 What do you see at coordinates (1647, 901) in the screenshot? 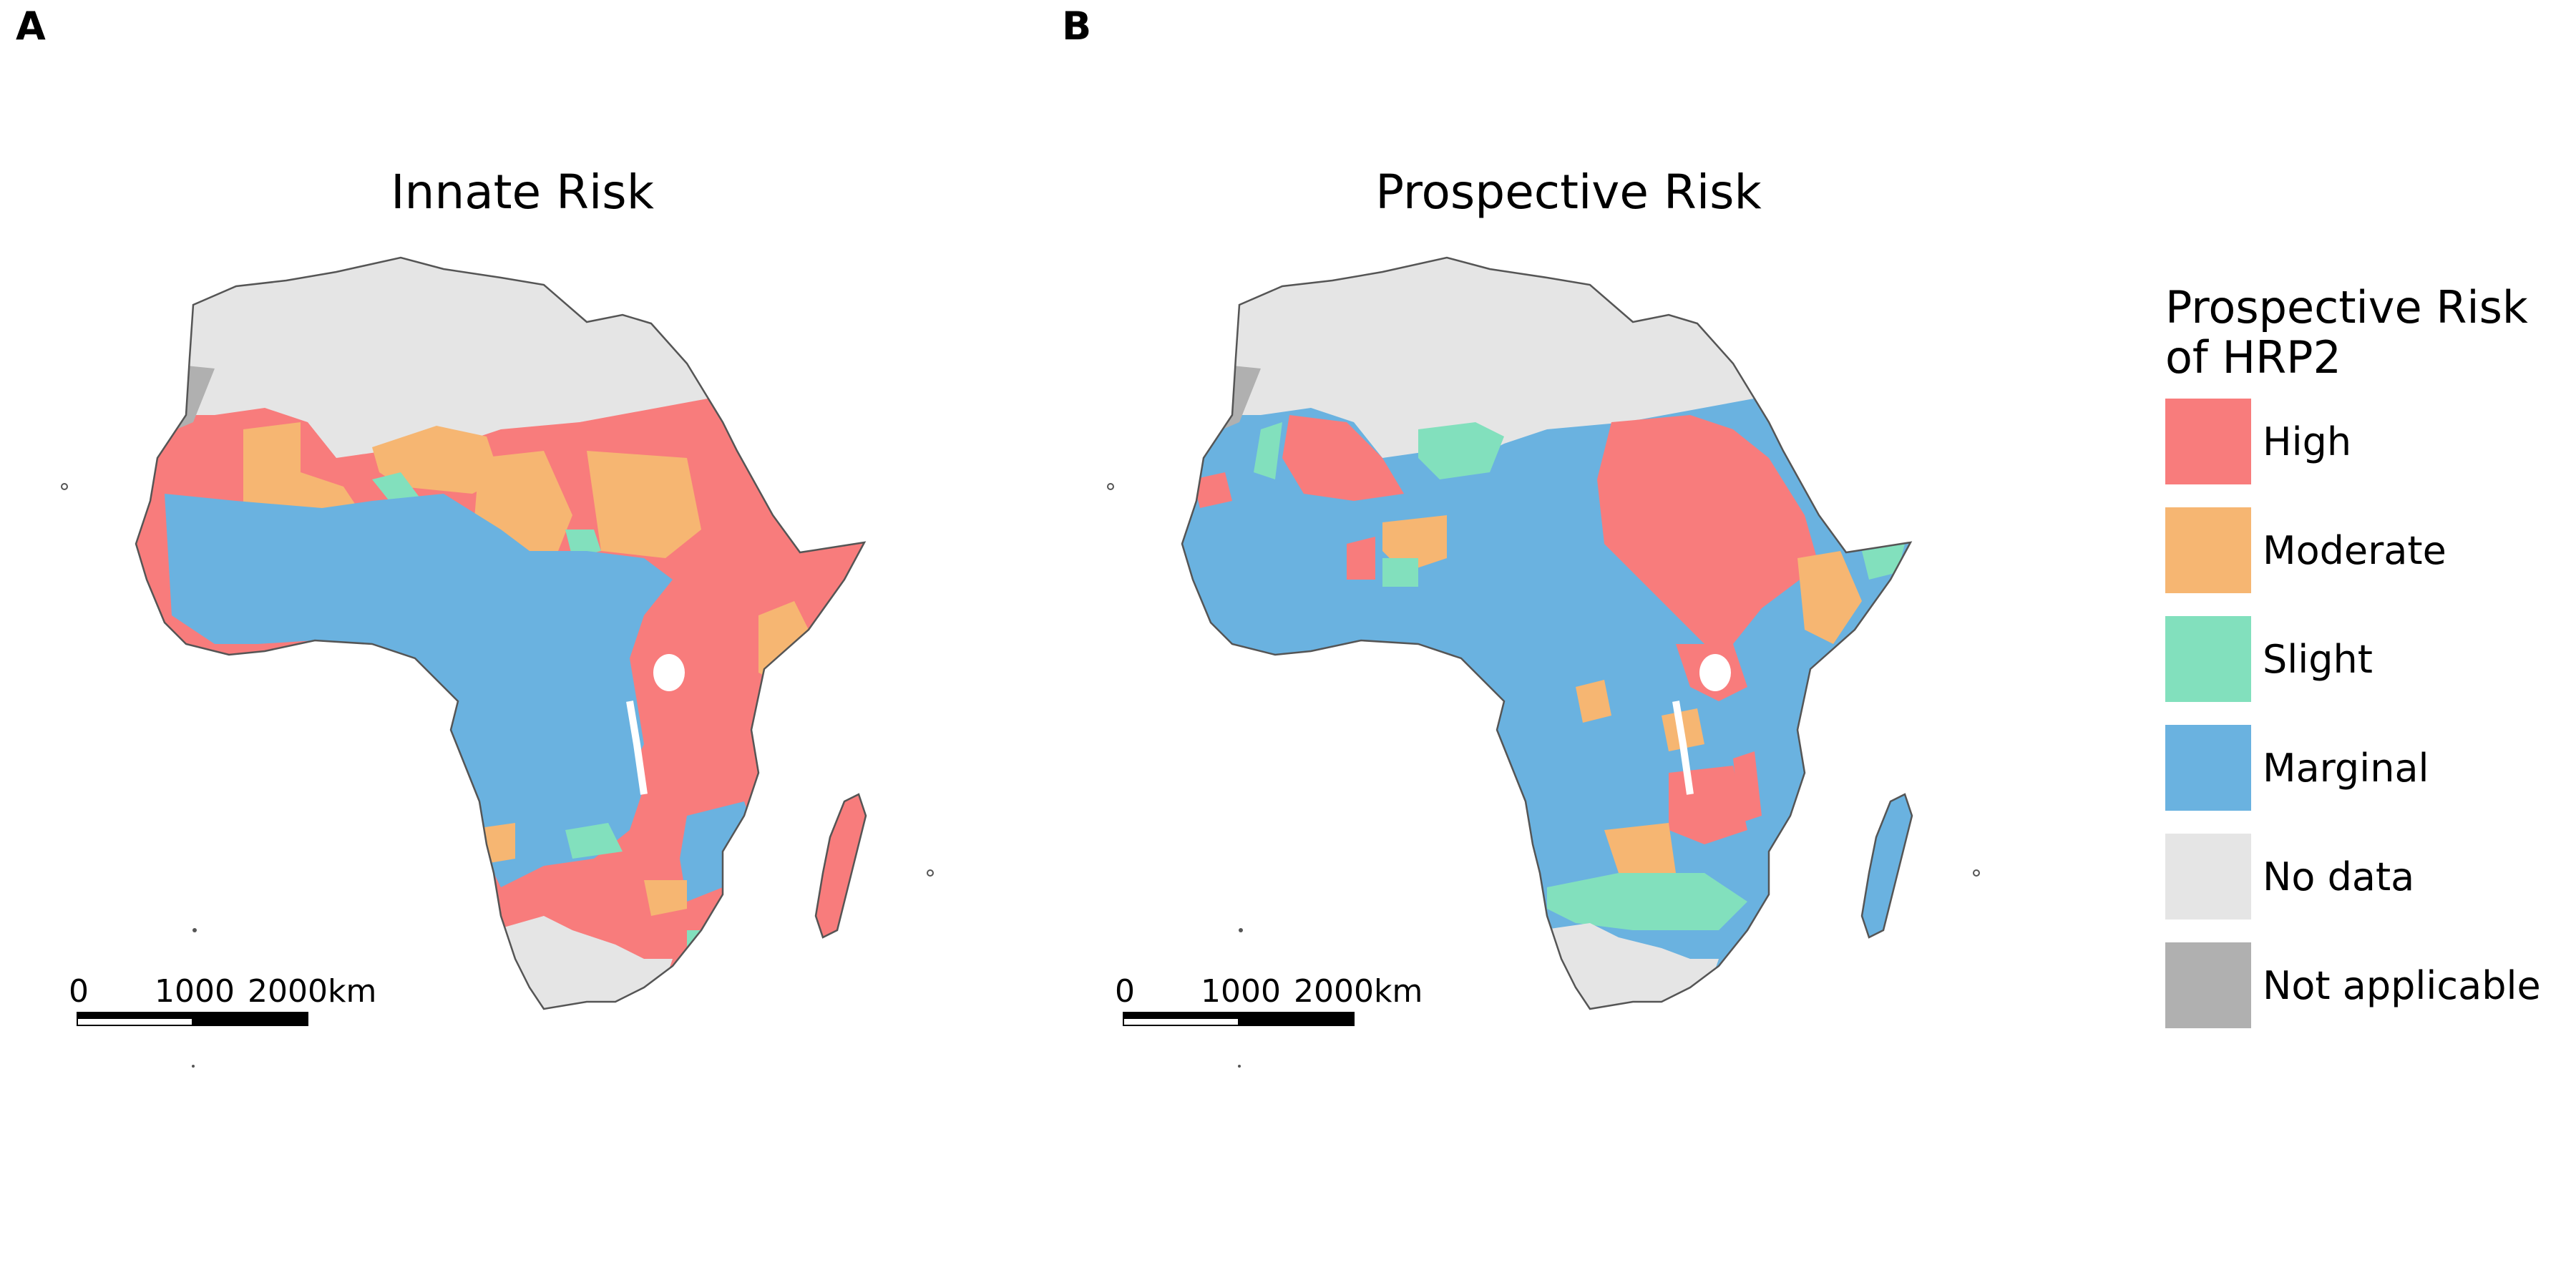
I see `southern-slight-band` at bounding box center [1647, 901].